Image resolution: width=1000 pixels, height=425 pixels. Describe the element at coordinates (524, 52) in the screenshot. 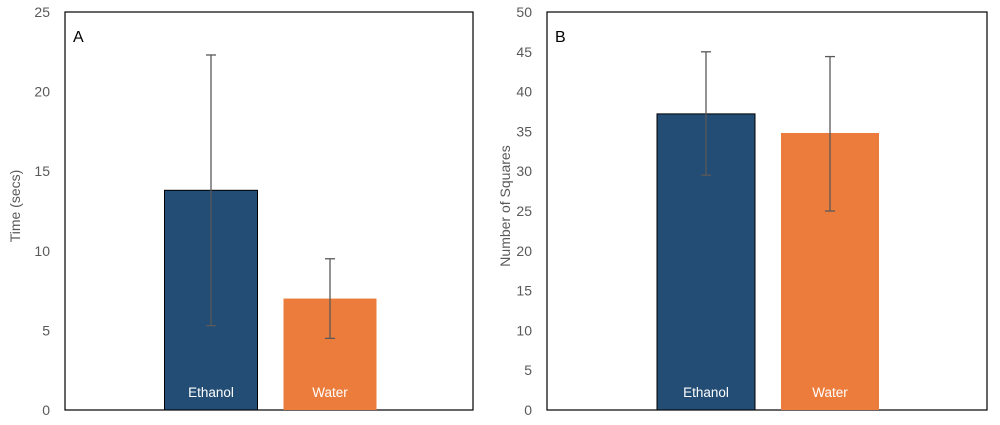

I see `y-tick-label: 45` at that location.